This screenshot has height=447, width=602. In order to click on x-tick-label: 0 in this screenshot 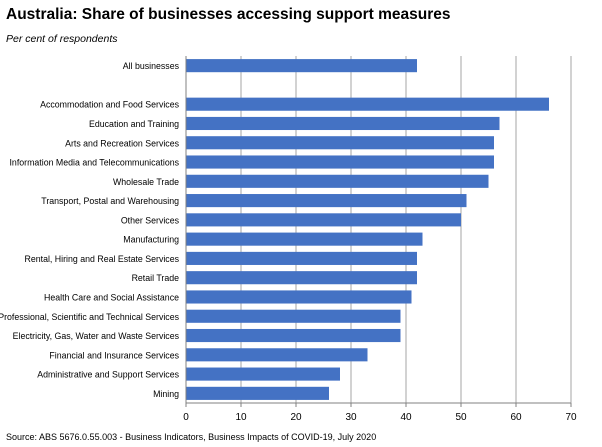, I will do `click(186, 417)`.